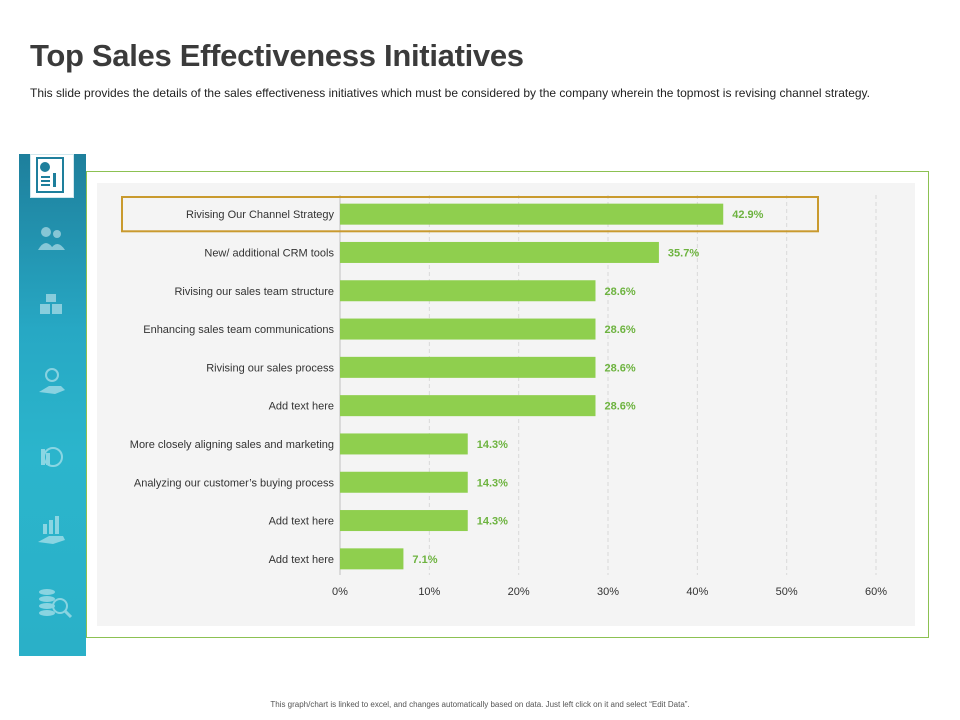  What do you see at coordinates (787, 592) in the screenshot?
I see `x-tick-label: 50%` at bounding box center [787, 592].